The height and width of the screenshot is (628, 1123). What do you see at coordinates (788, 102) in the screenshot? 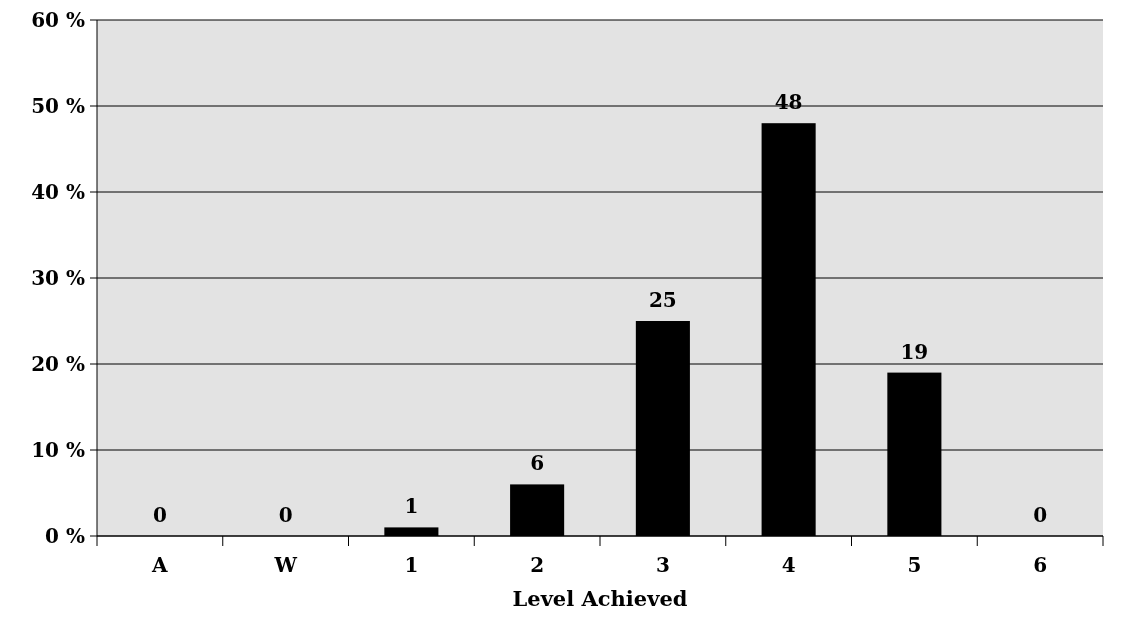
I see `data-label: 48` at bounding box center [788, 102].